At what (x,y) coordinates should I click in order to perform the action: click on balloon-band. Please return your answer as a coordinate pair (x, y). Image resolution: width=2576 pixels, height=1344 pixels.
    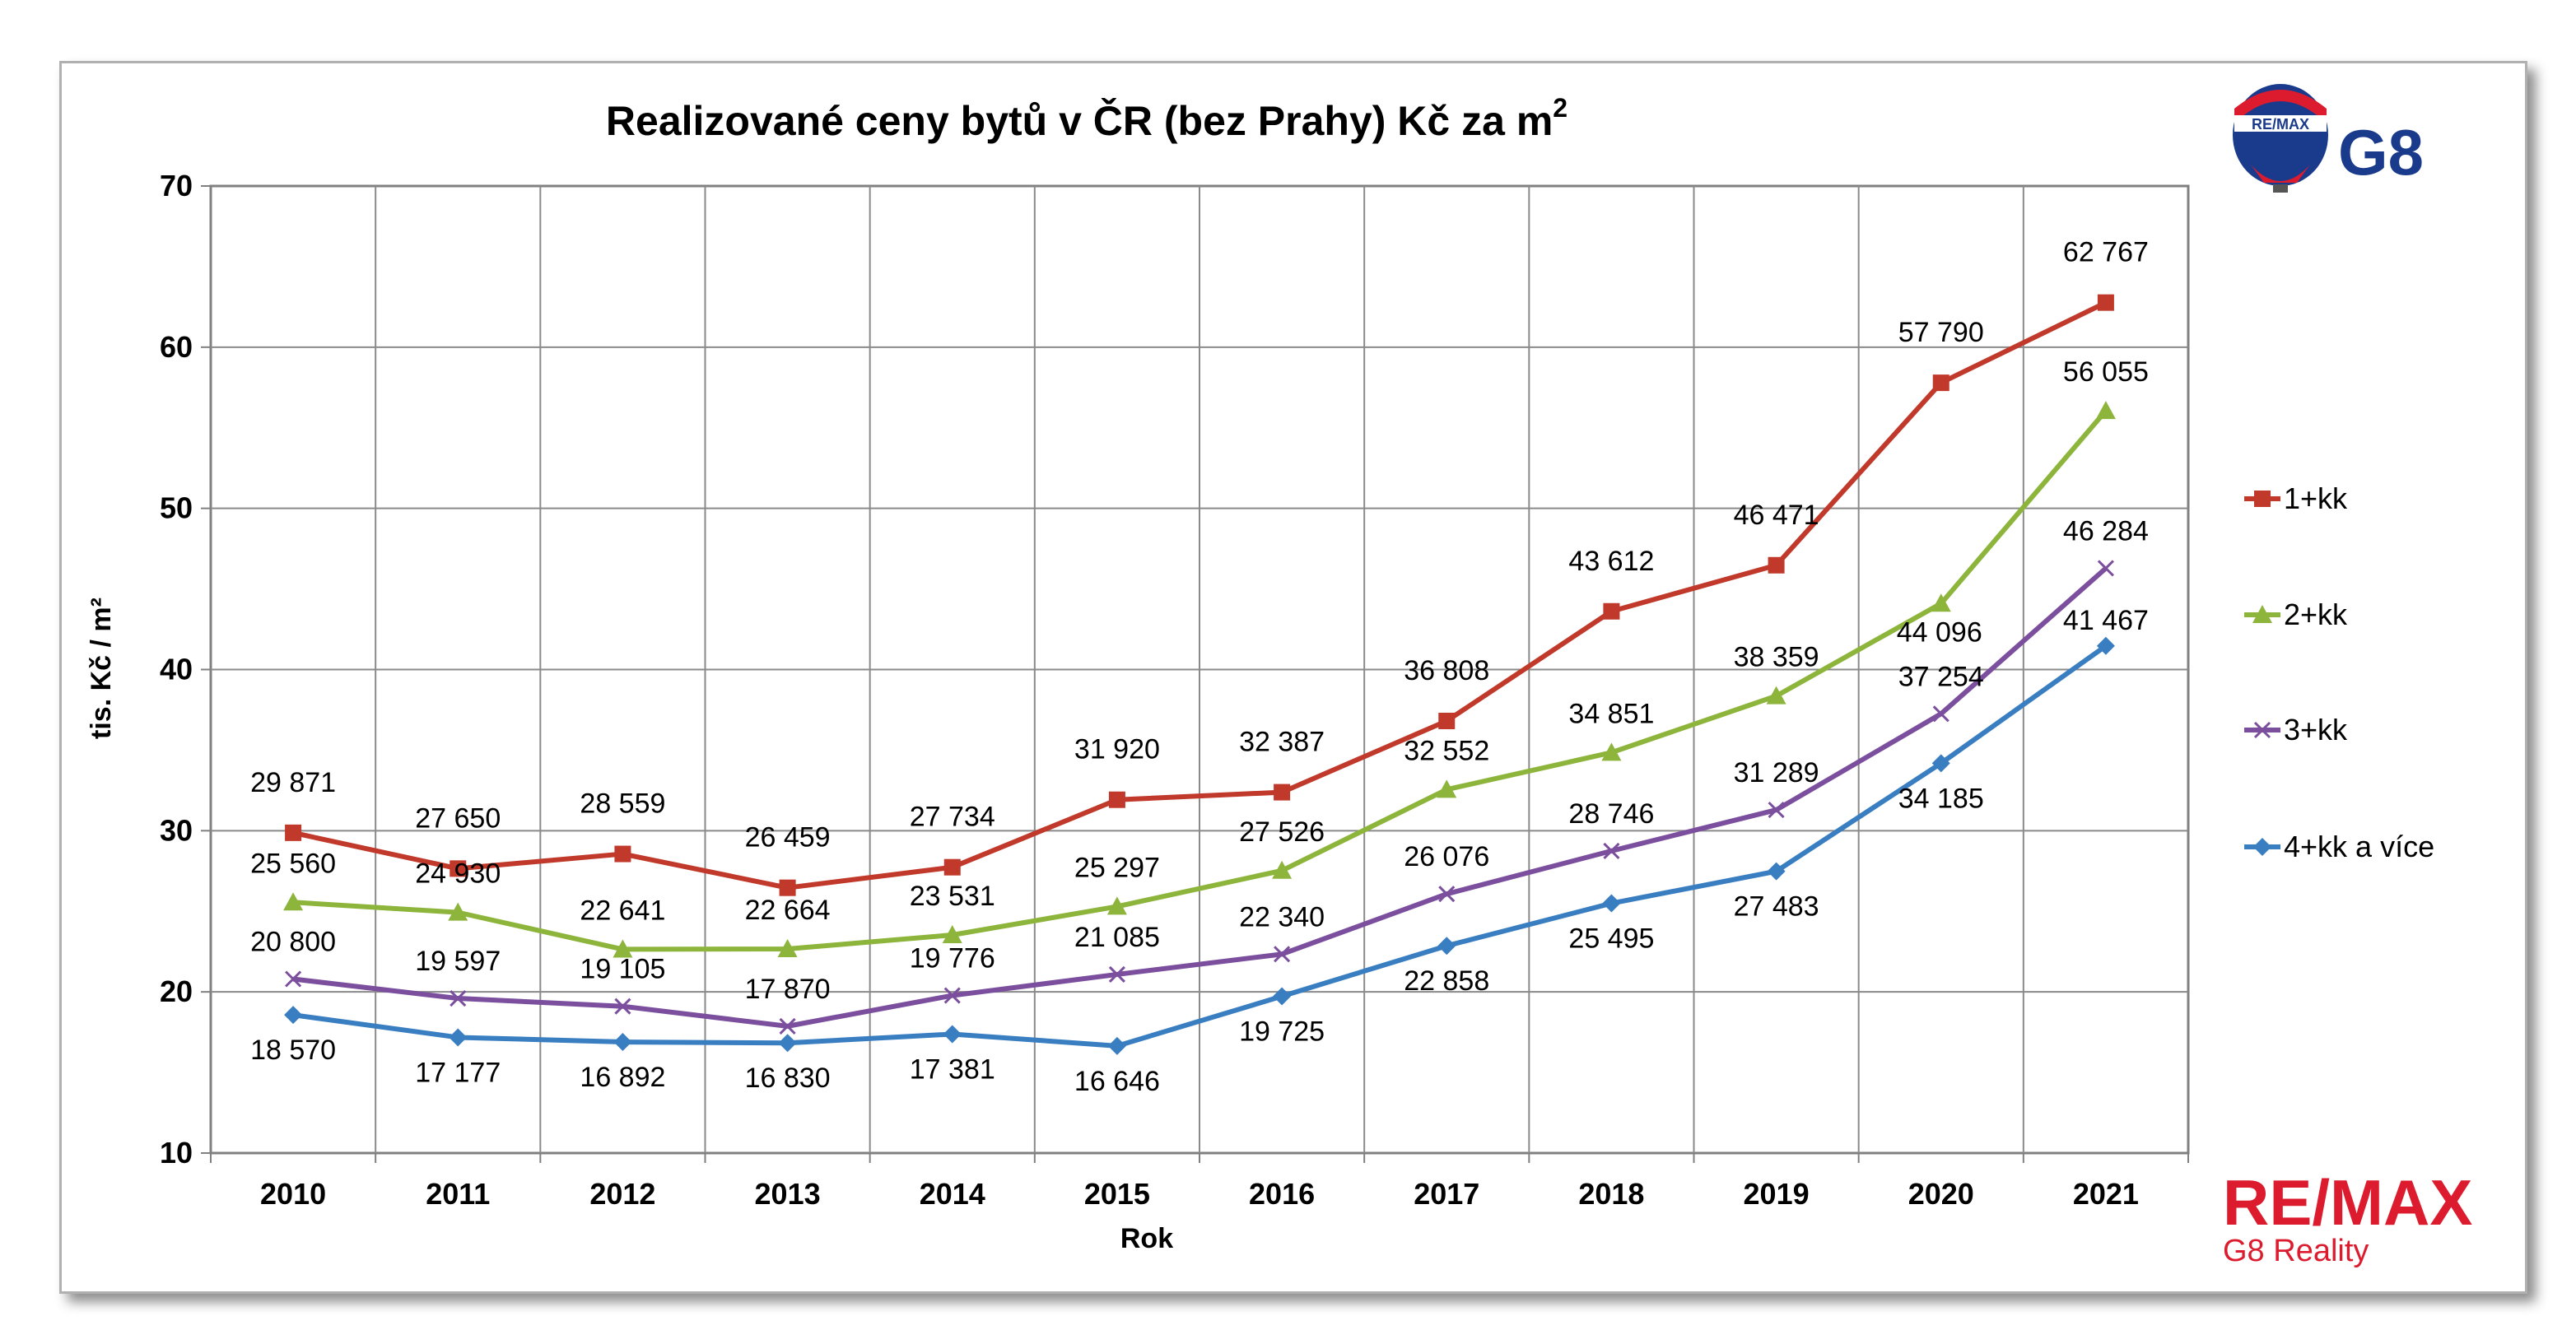
    Looking at the image, I should click on (2280, 124).